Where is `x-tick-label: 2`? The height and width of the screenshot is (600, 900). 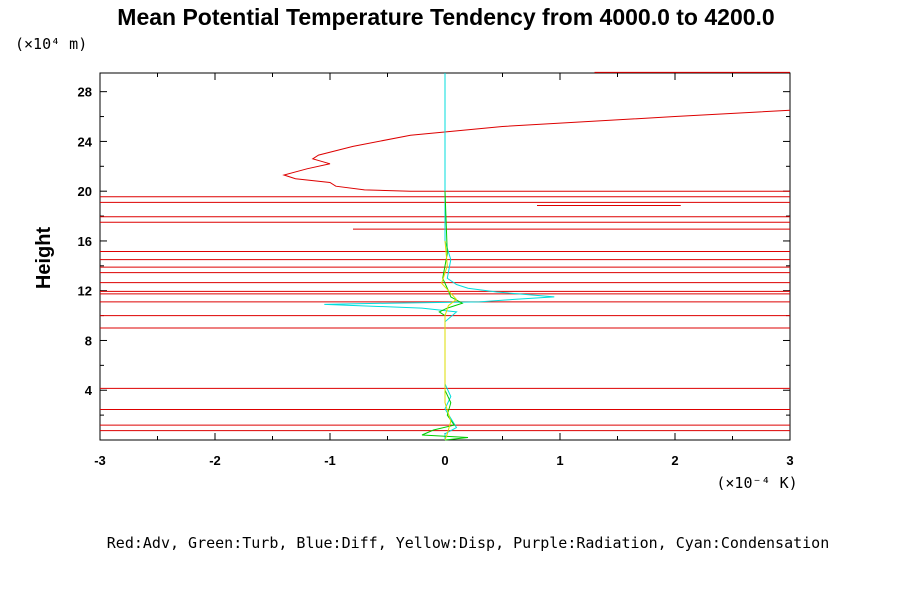 x-tick-label: 2 is located at coordinates (674, 460).